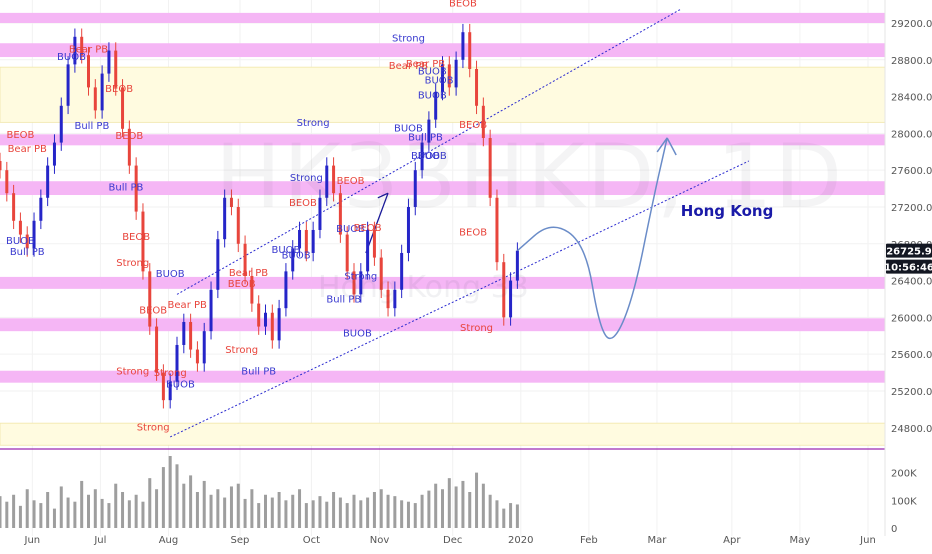  What do you see at coordinates (911, 134) in the screenshot?
I see `price-tick-label: 28000.0` at bounding box center [911, 134].